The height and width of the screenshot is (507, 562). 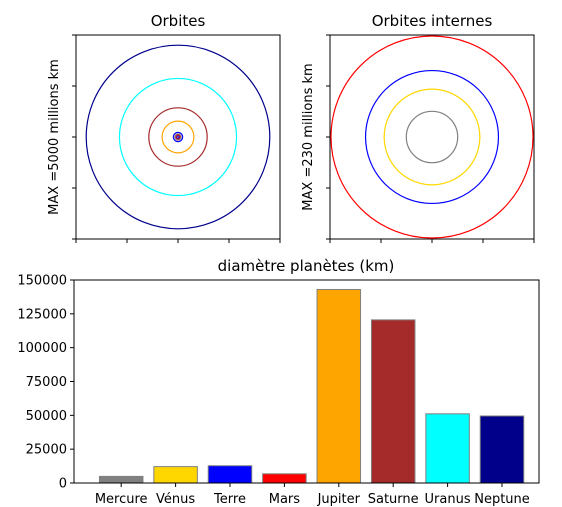 I want to click on bar-xtick-label-saturne: Saturne, so click(x=393, y=499).